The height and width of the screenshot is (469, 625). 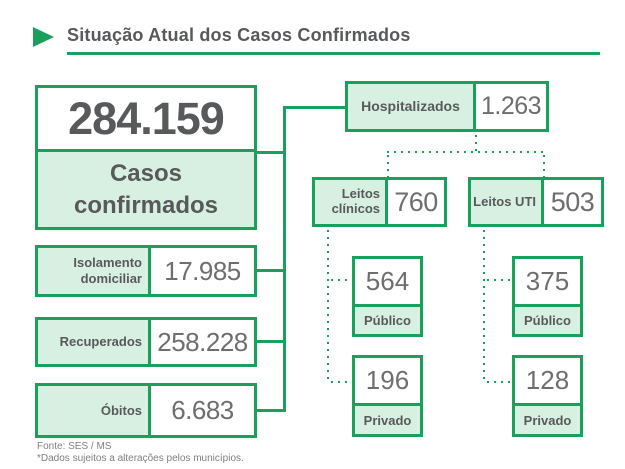 What do you see at coordinates (412, 106) in the screenshot?
I see `hospitalized-label: Hospitalizados` at bounding box center [412, 106].